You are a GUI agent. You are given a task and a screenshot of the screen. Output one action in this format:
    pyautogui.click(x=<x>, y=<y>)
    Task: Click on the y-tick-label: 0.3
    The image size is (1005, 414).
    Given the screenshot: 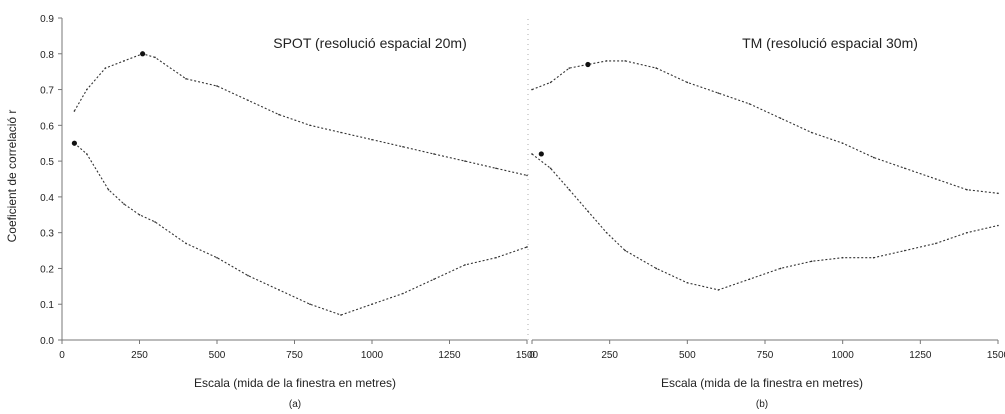 What is the action you would take?
    pyautogui.click(x=47, y=234)
    